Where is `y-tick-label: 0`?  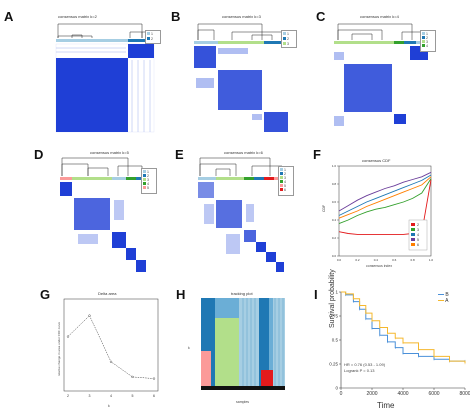
y-tick-label: 0 is located at coordinates (336, 388).